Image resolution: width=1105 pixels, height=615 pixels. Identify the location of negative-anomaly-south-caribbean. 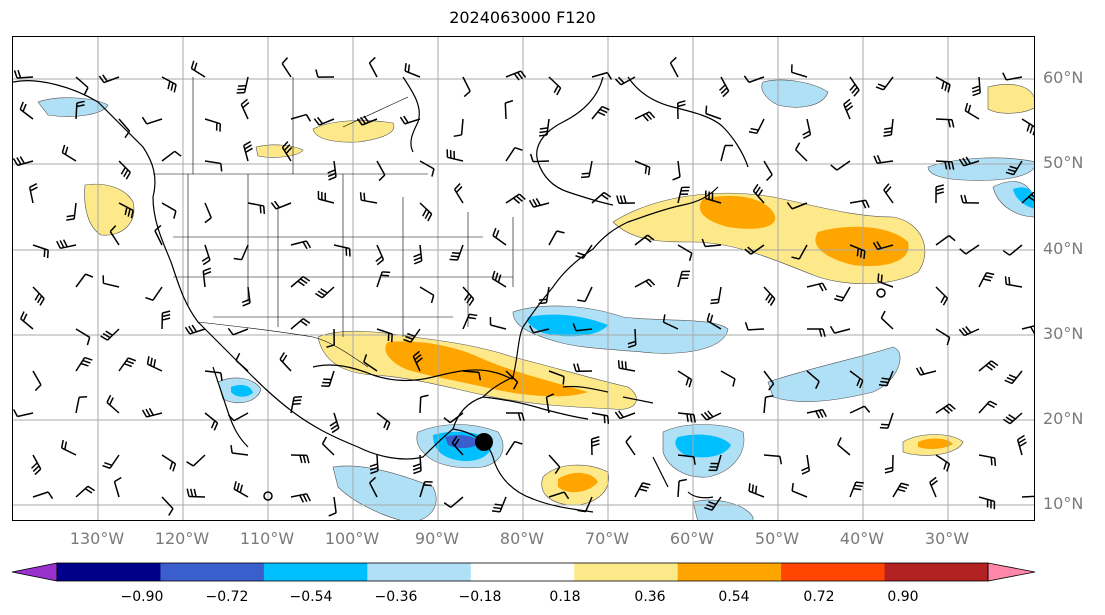
(723, 509).